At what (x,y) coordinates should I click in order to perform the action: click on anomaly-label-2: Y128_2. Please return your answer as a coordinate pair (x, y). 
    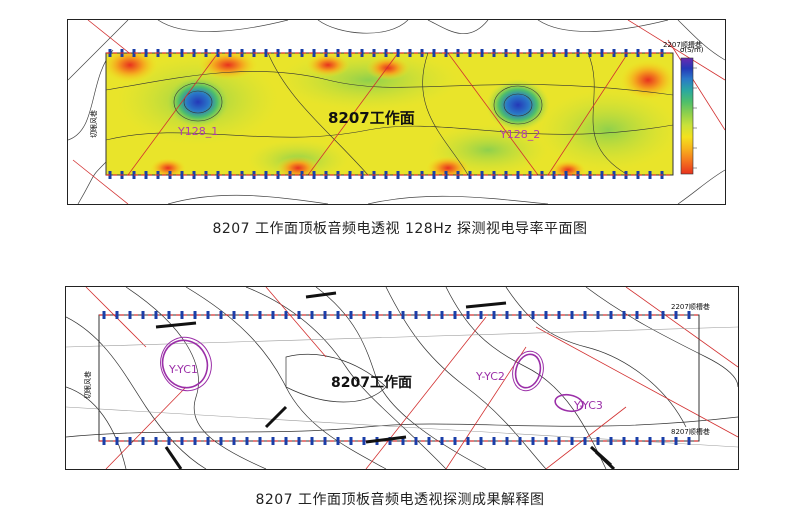
    Looking at the image, I should click on (519, 134).